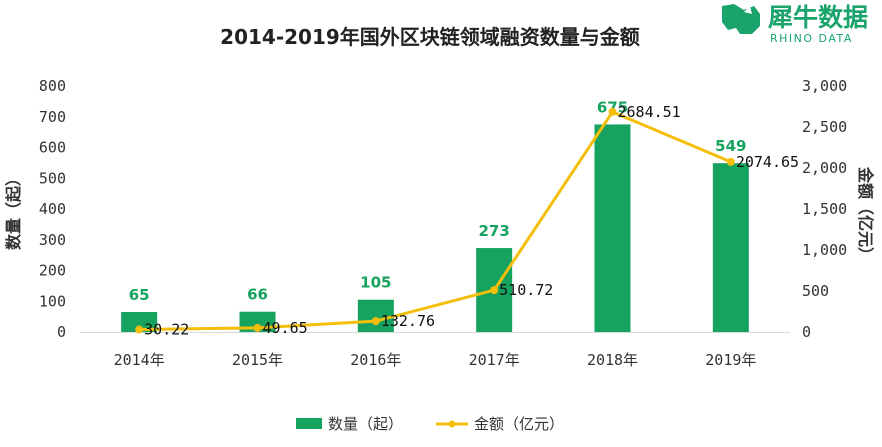  What do you see at coordinates (494, 360) in the screenshot?
I see `x-tick-label: 2017年` at bounding box center [494, 360].